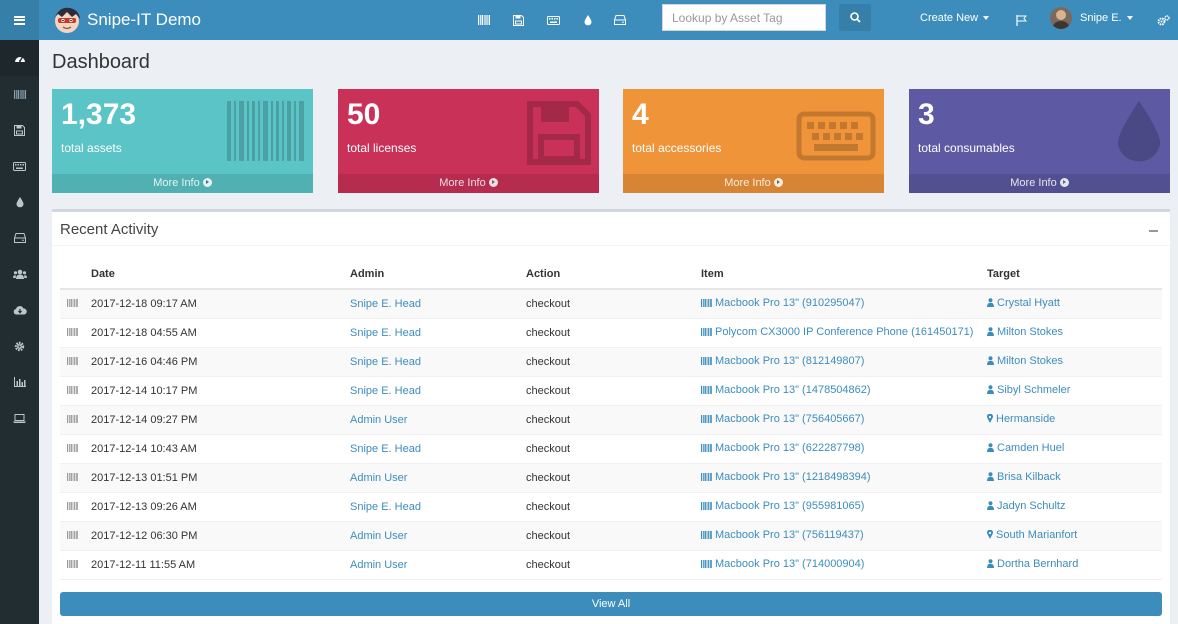 This screenshot has width=1178, height=624. What do you see at coordinates (19, 310) in the screenshot?
I see `sidebar-item-import` at bounding box center [19, 310].